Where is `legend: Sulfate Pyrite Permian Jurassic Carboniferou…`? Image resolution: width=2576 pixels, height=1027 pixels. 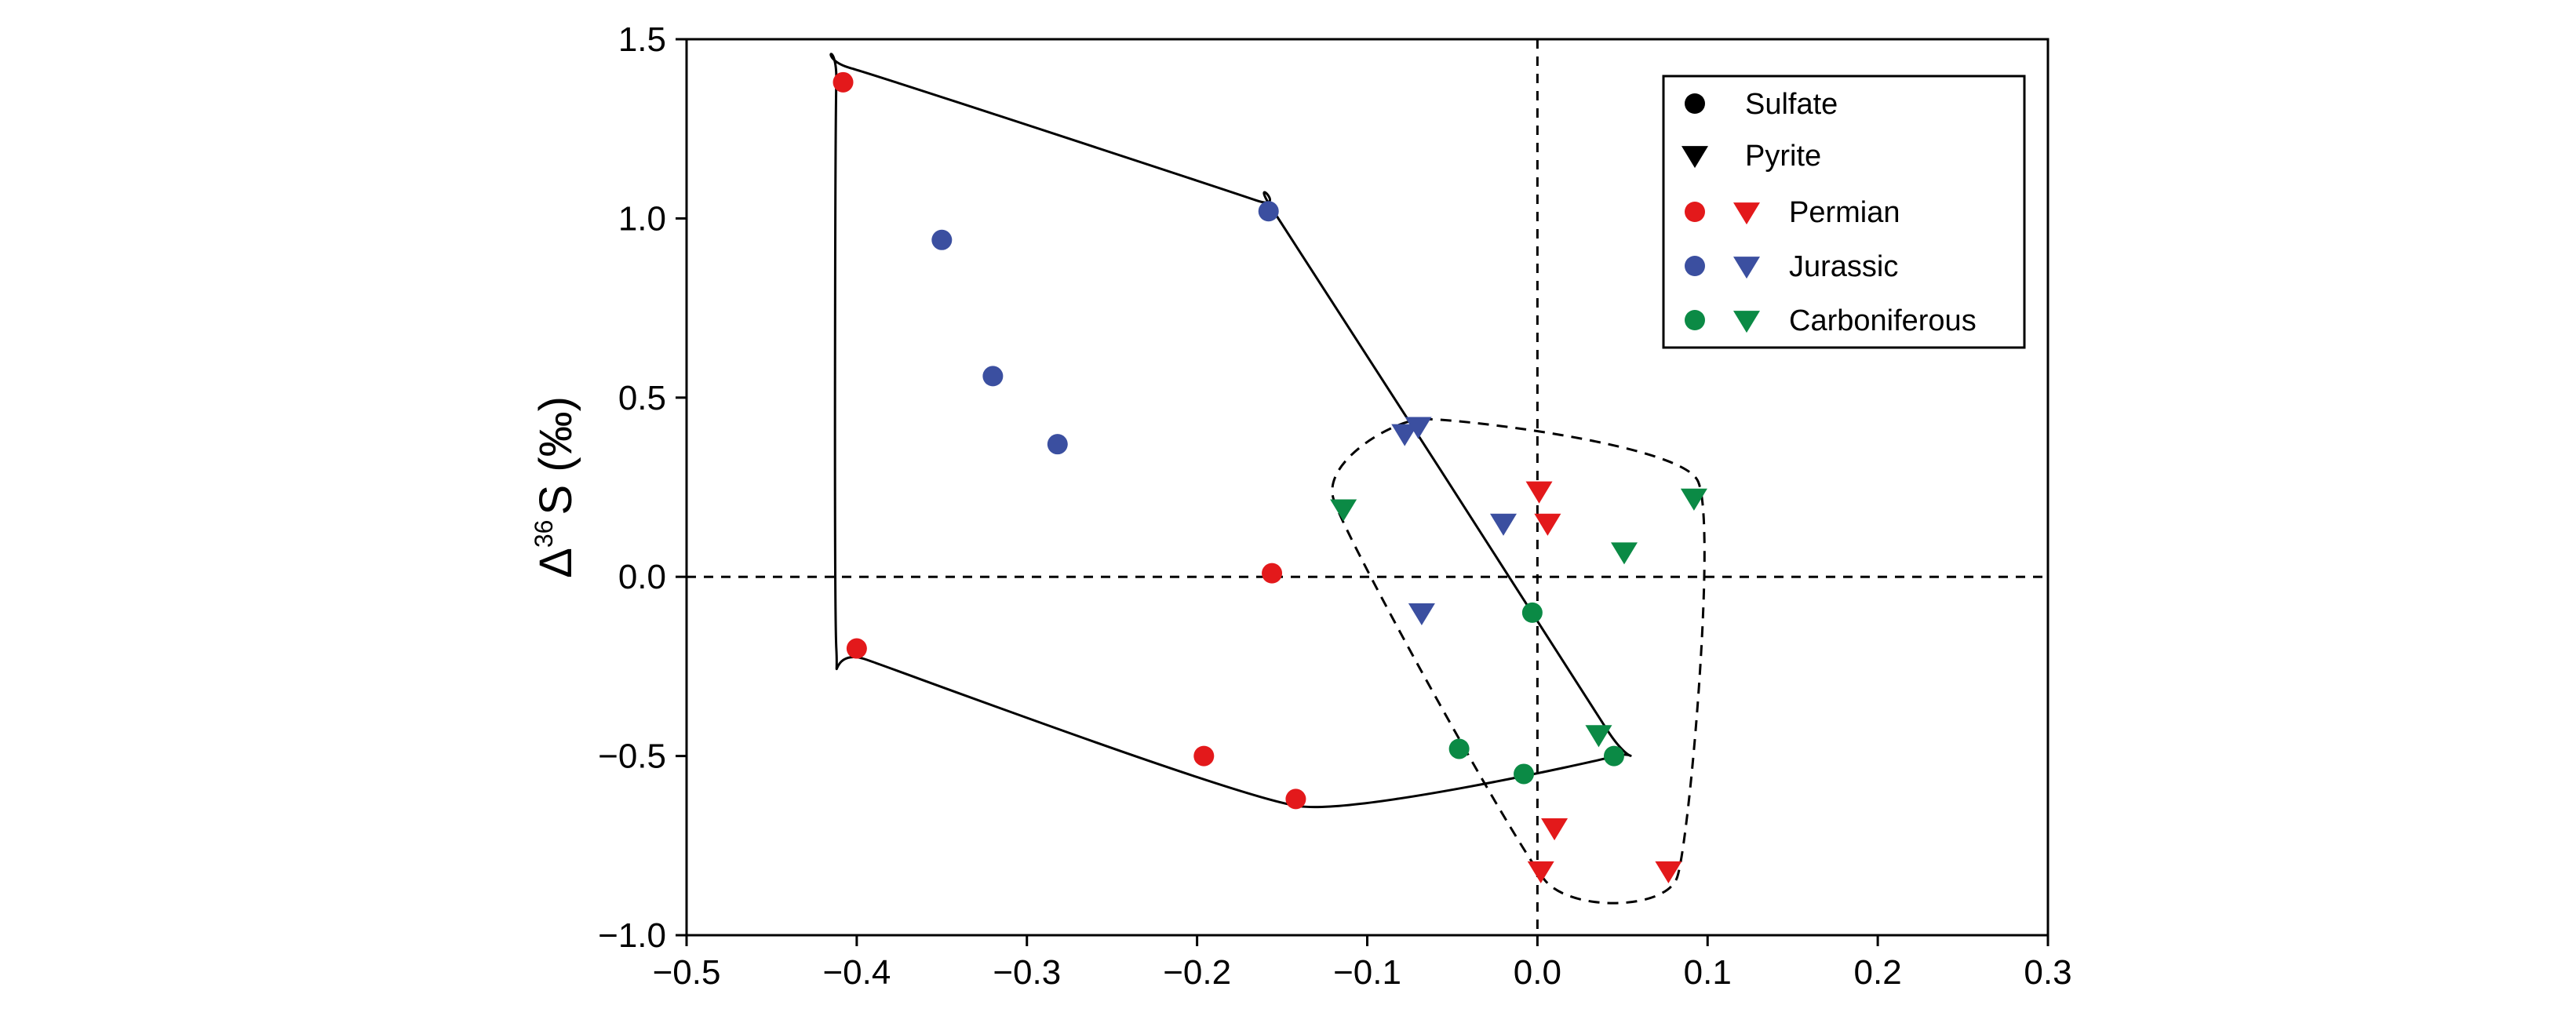
legend: Sulfate Pyrite Permian Jurassic Carboniferou… is located at coordinates (1844, 212).